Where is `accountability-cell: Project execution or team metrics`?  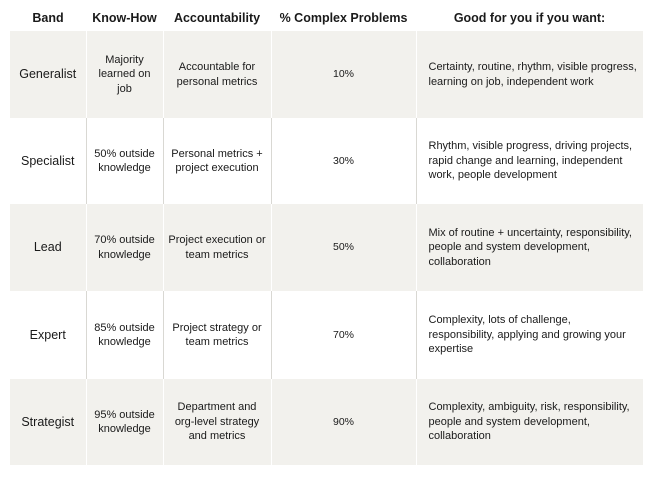 accountability-cell: Project execution or team metrics is located at coordinates (216, 247).